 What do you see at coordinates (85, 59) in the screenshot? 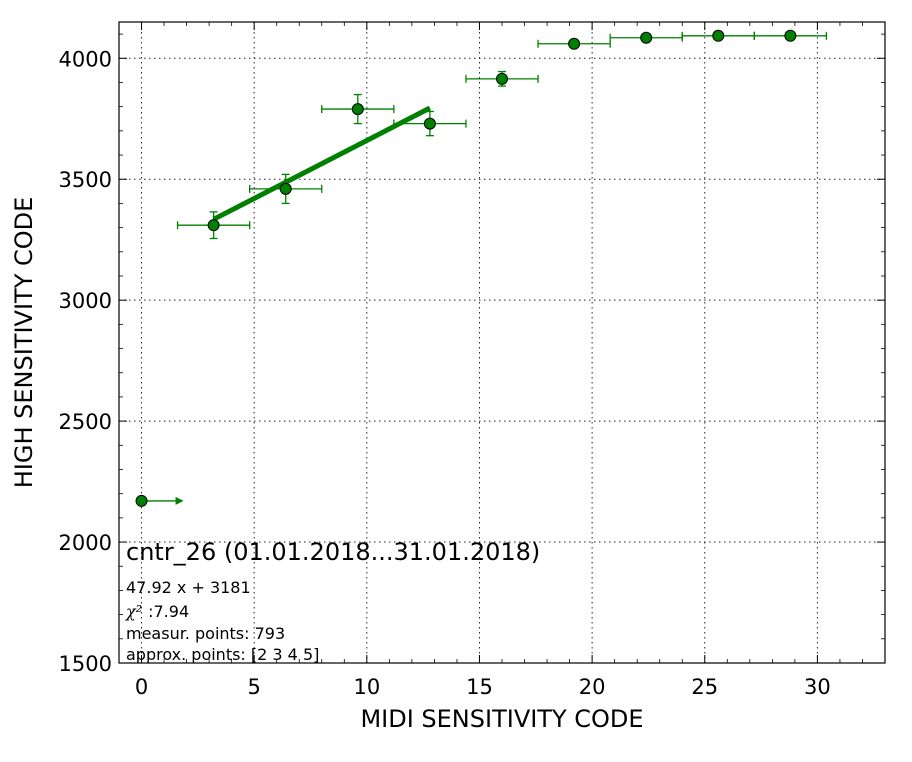
I see `y-tick-label: 4000` at bounding box center [85, 59].